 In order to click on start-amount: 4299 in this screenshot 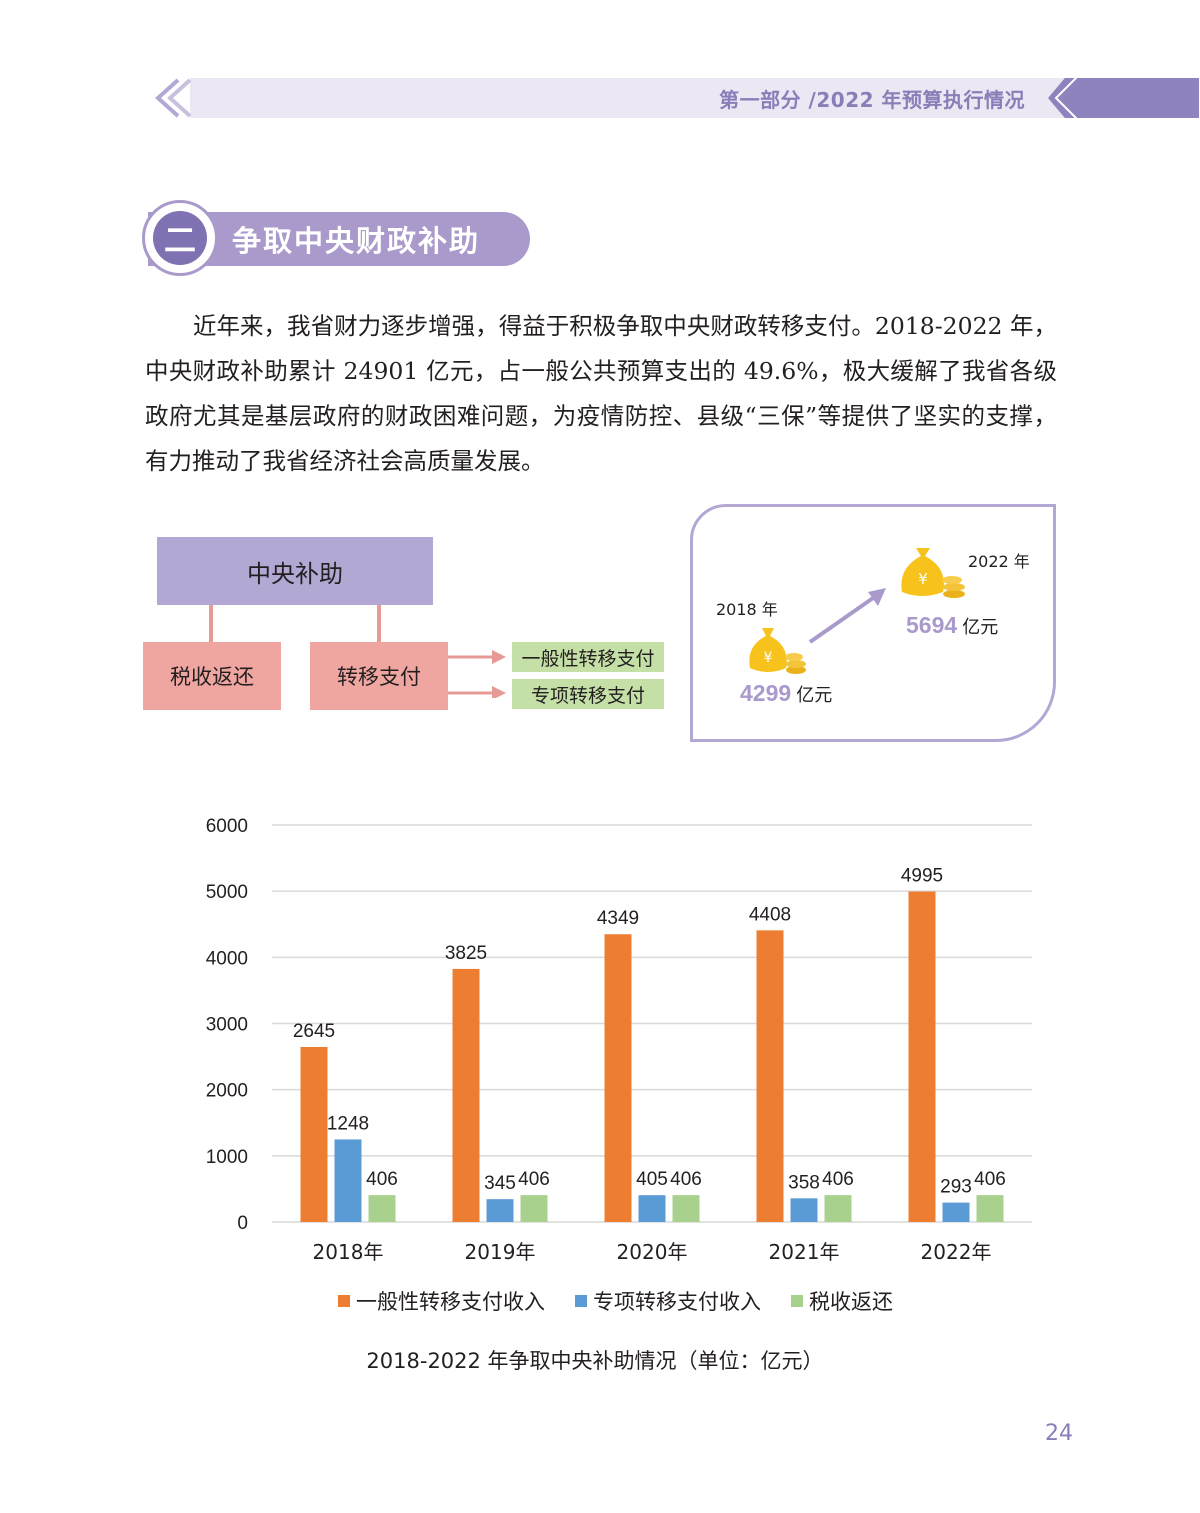, I will do `click(766, 693)`.